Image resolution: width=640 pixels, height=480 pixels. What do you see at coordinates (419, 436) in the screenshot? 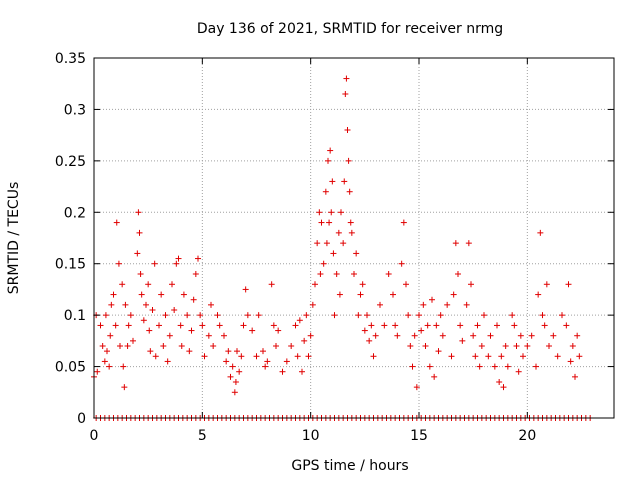
I see `x-tick-label: 15` at bounding box center [419, 436].